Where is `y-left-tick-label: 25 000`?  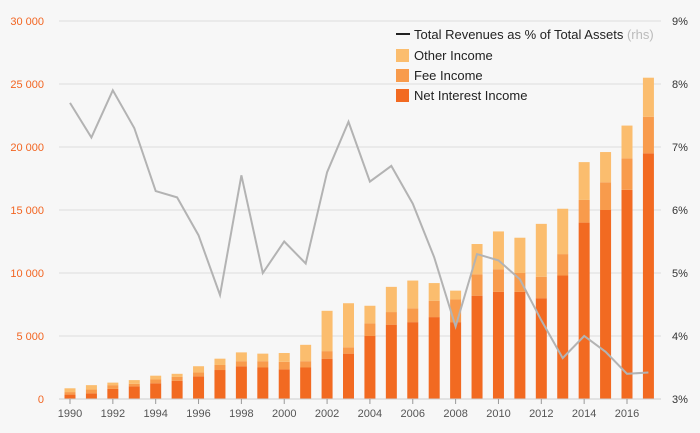 y-left-tick-label: 25 000 is located at coordinates (27, 85).